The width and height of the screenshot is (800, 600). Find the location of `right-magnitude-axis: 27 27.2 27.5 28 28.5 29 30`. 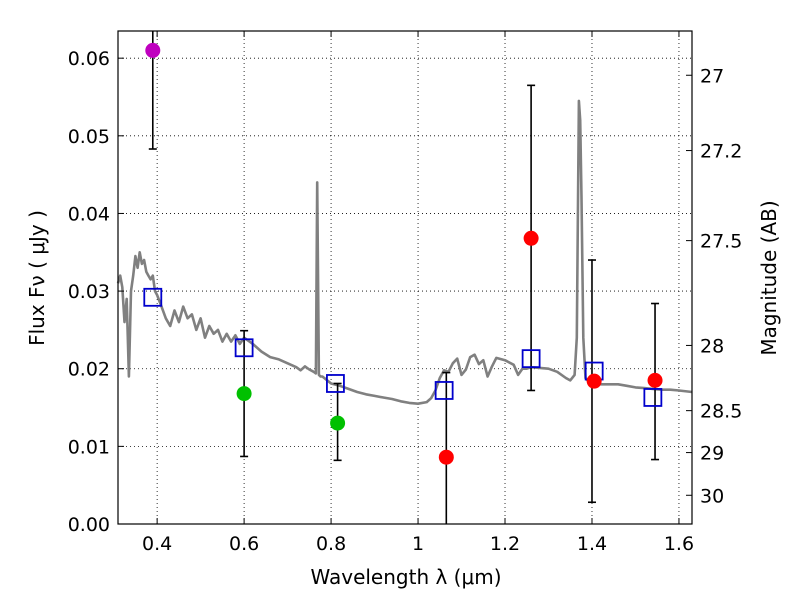

right-magnitude-axis: 27 27.2 27.5 28 28.5 29 30 is located at coordinates (714, 286).